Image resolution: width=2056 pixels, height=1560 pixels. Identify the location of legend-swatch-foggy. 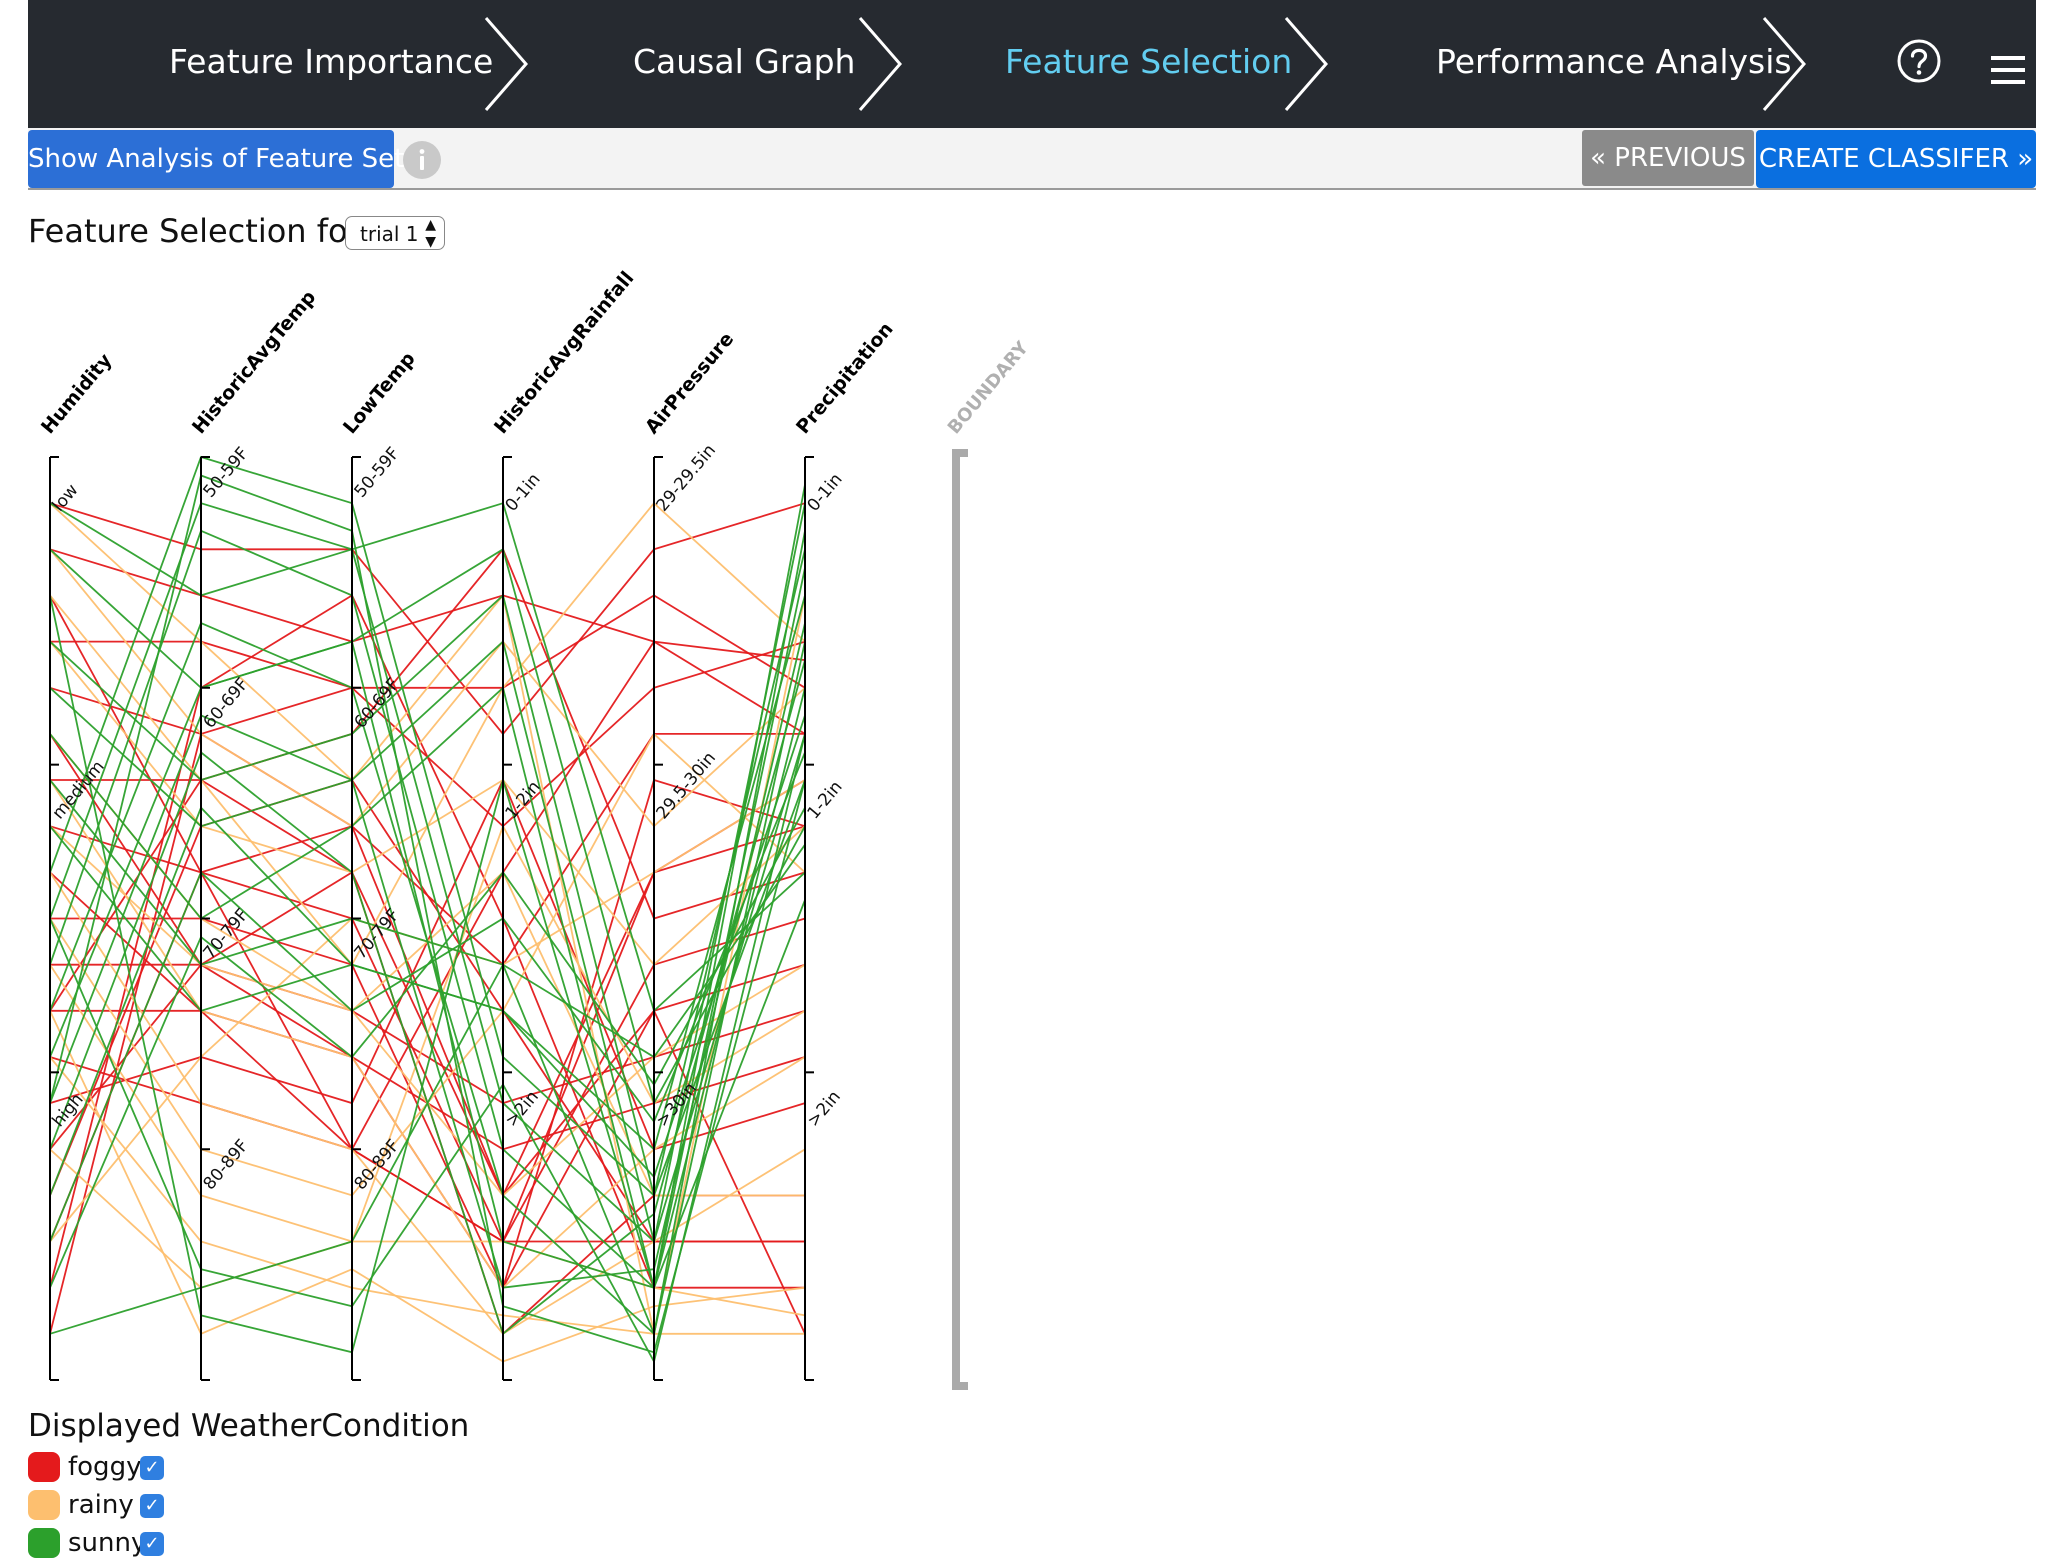
(44, 1467).